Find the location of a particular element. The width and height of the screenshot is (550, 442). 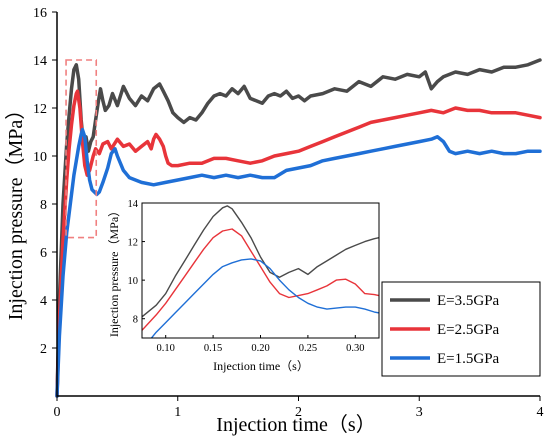

inset-y-tick-label: 14 is located at coordinates (133, 204).